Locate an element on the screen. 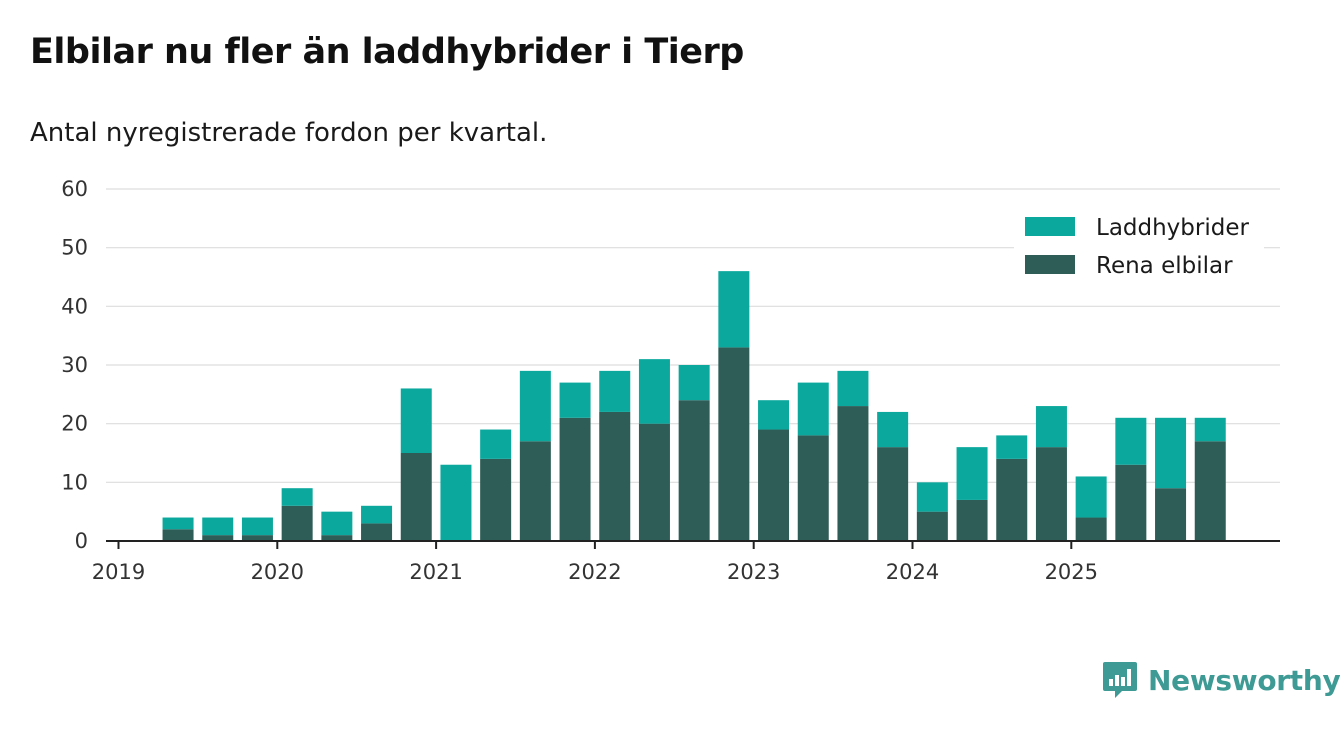 Image resolution: width=1340 pixels, height=733 pixels. y-tick-label: 50 is located at coordinates (74, 248).